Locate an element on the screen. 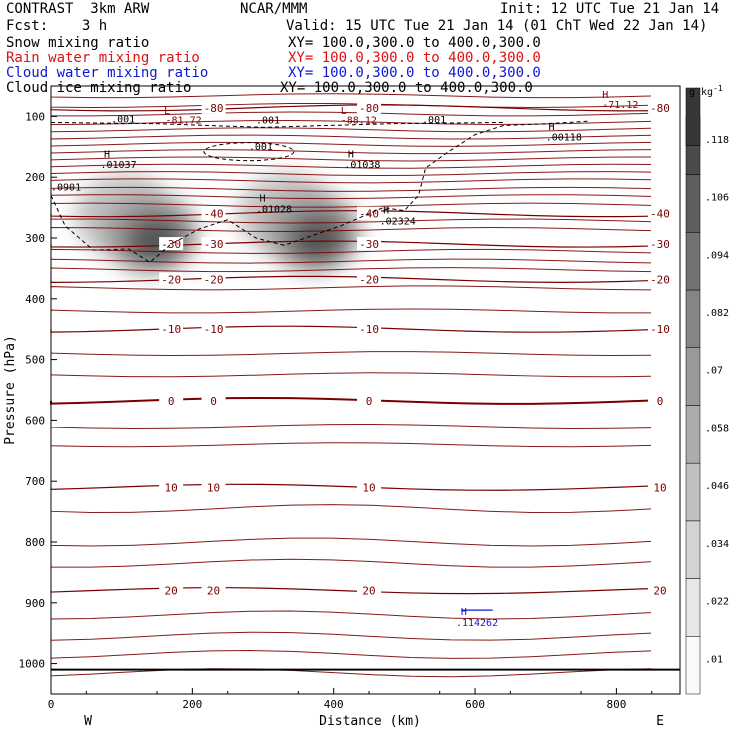 Image resolution: width=740 pixels, height=740 pixels. annotation-label: -88.12 is located at coordinates (359, 121).